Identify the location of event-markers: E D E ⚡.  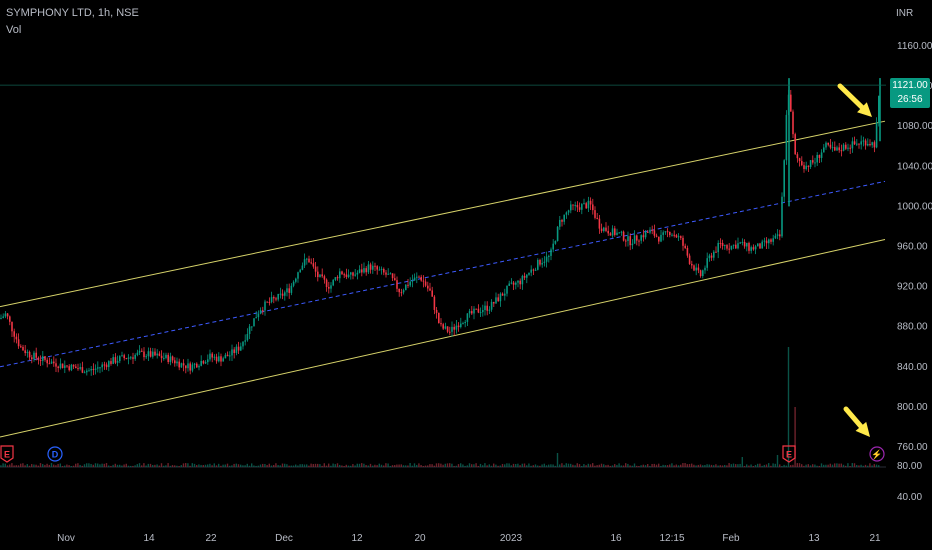
(442, 454).